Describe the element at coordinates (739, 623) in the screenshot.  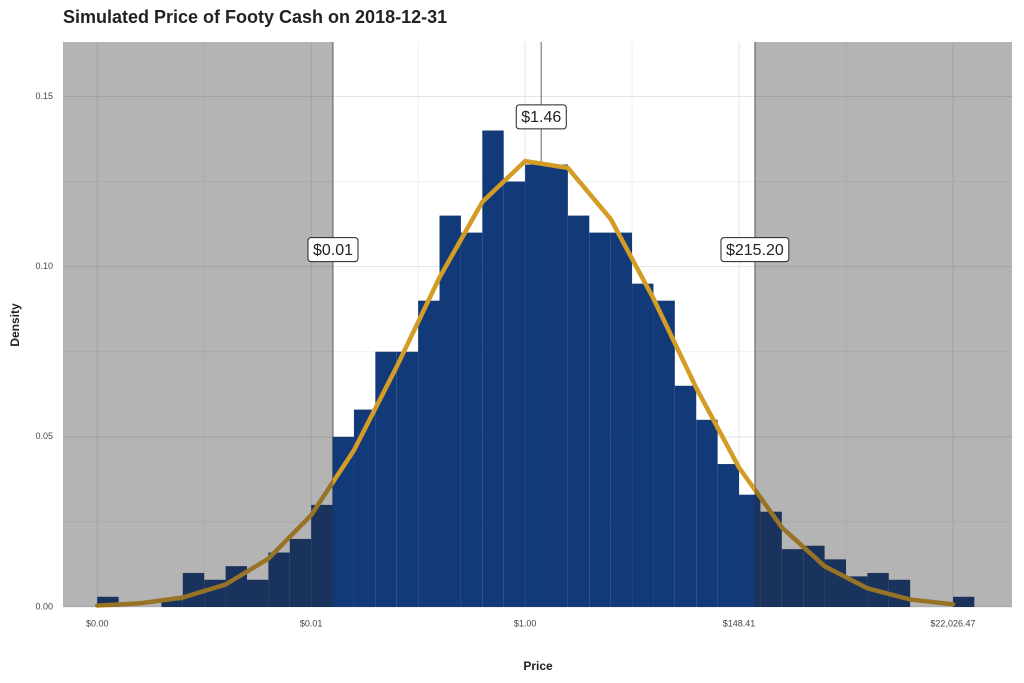
I see `x-tick-label: $148.41` at that location.